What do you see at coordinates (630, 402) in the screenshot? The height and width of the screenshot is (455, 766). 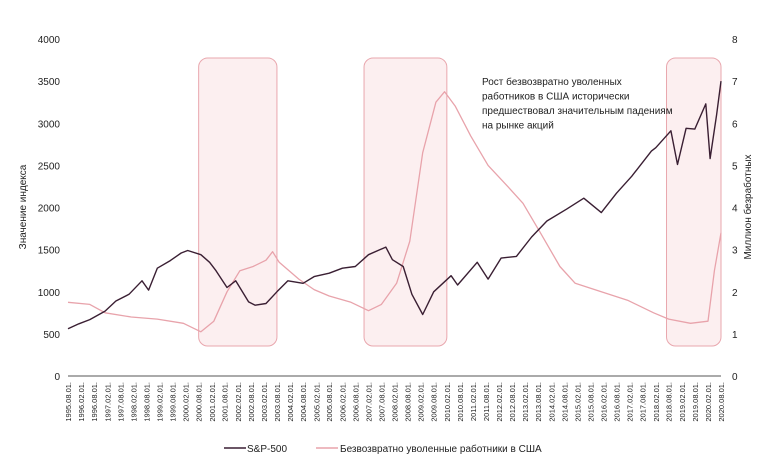 I see `x-tick-label: 2017.02.01.` at bounding box center [630, 402].